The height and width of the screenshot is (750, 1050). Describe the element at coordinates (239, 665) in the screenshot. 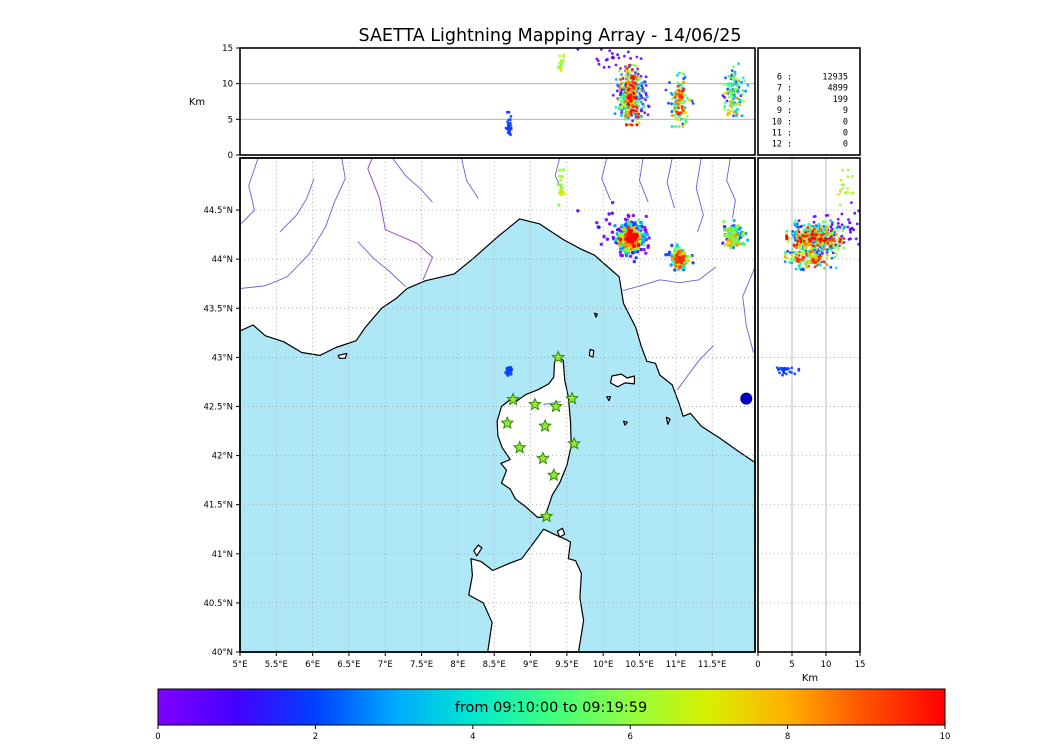

I see `longitude-tick-label: 5°E` at that location.